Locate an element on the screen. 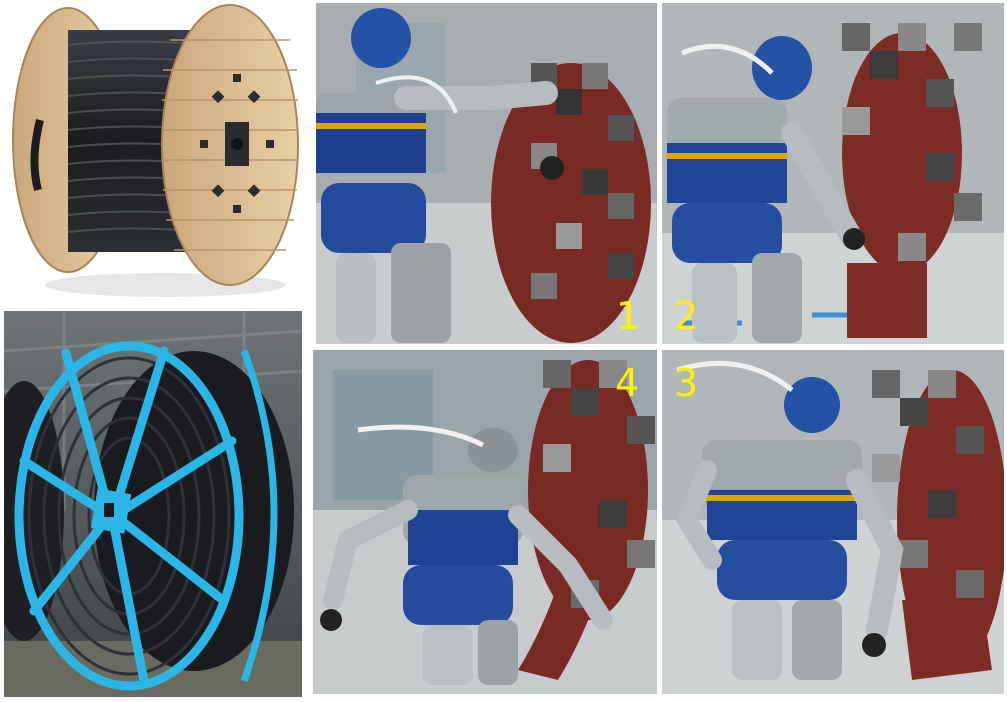 This screenshot has height=702, width=1007. step-number-label: 3 is located at coordinates (686, 383).